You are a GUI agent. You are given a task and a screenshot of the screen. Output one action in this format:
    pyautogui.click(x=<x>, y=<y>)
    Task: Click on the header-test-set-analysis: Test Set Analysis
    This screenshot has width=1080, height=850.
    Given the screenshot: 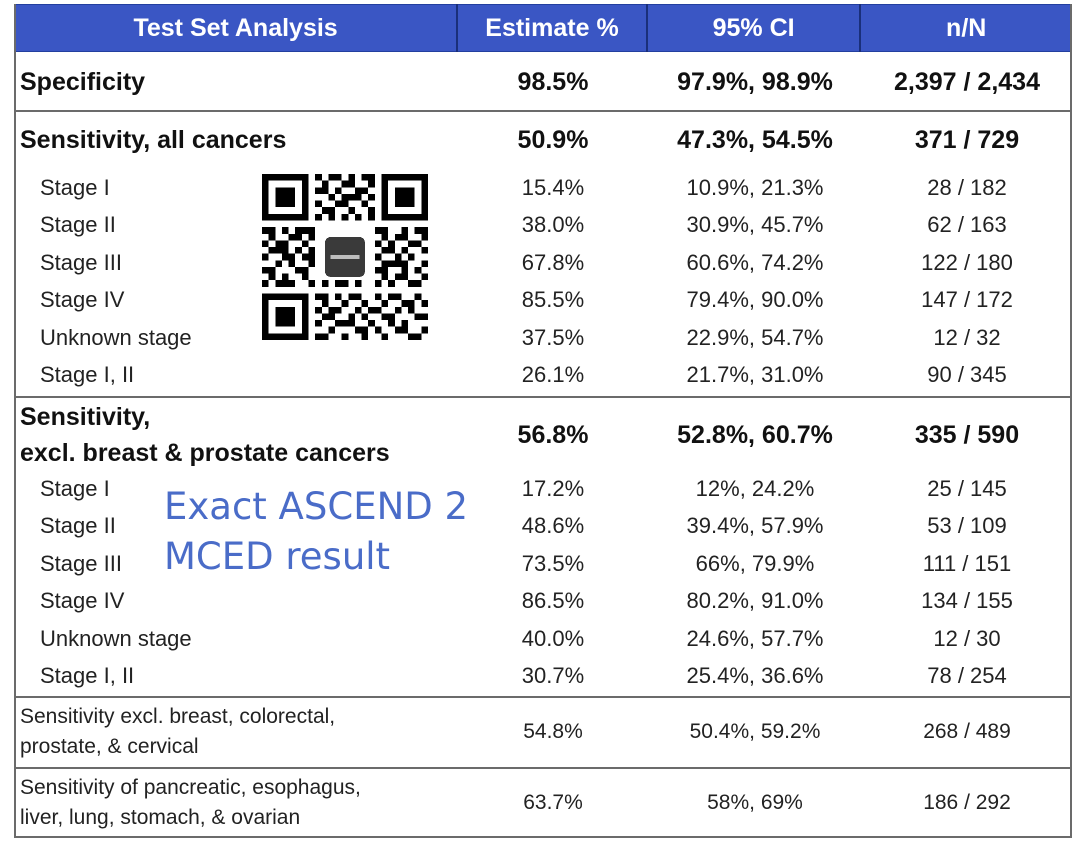 What is the action you would take?
    pyautogui.click(x=237, y=28)
    